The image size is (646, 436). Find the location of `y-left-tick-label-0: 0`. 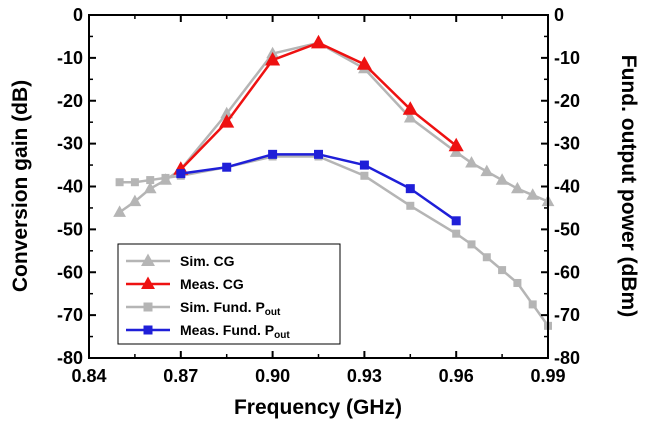

y-left-tick-label-0: 0 is located at coordinates (78, 15).